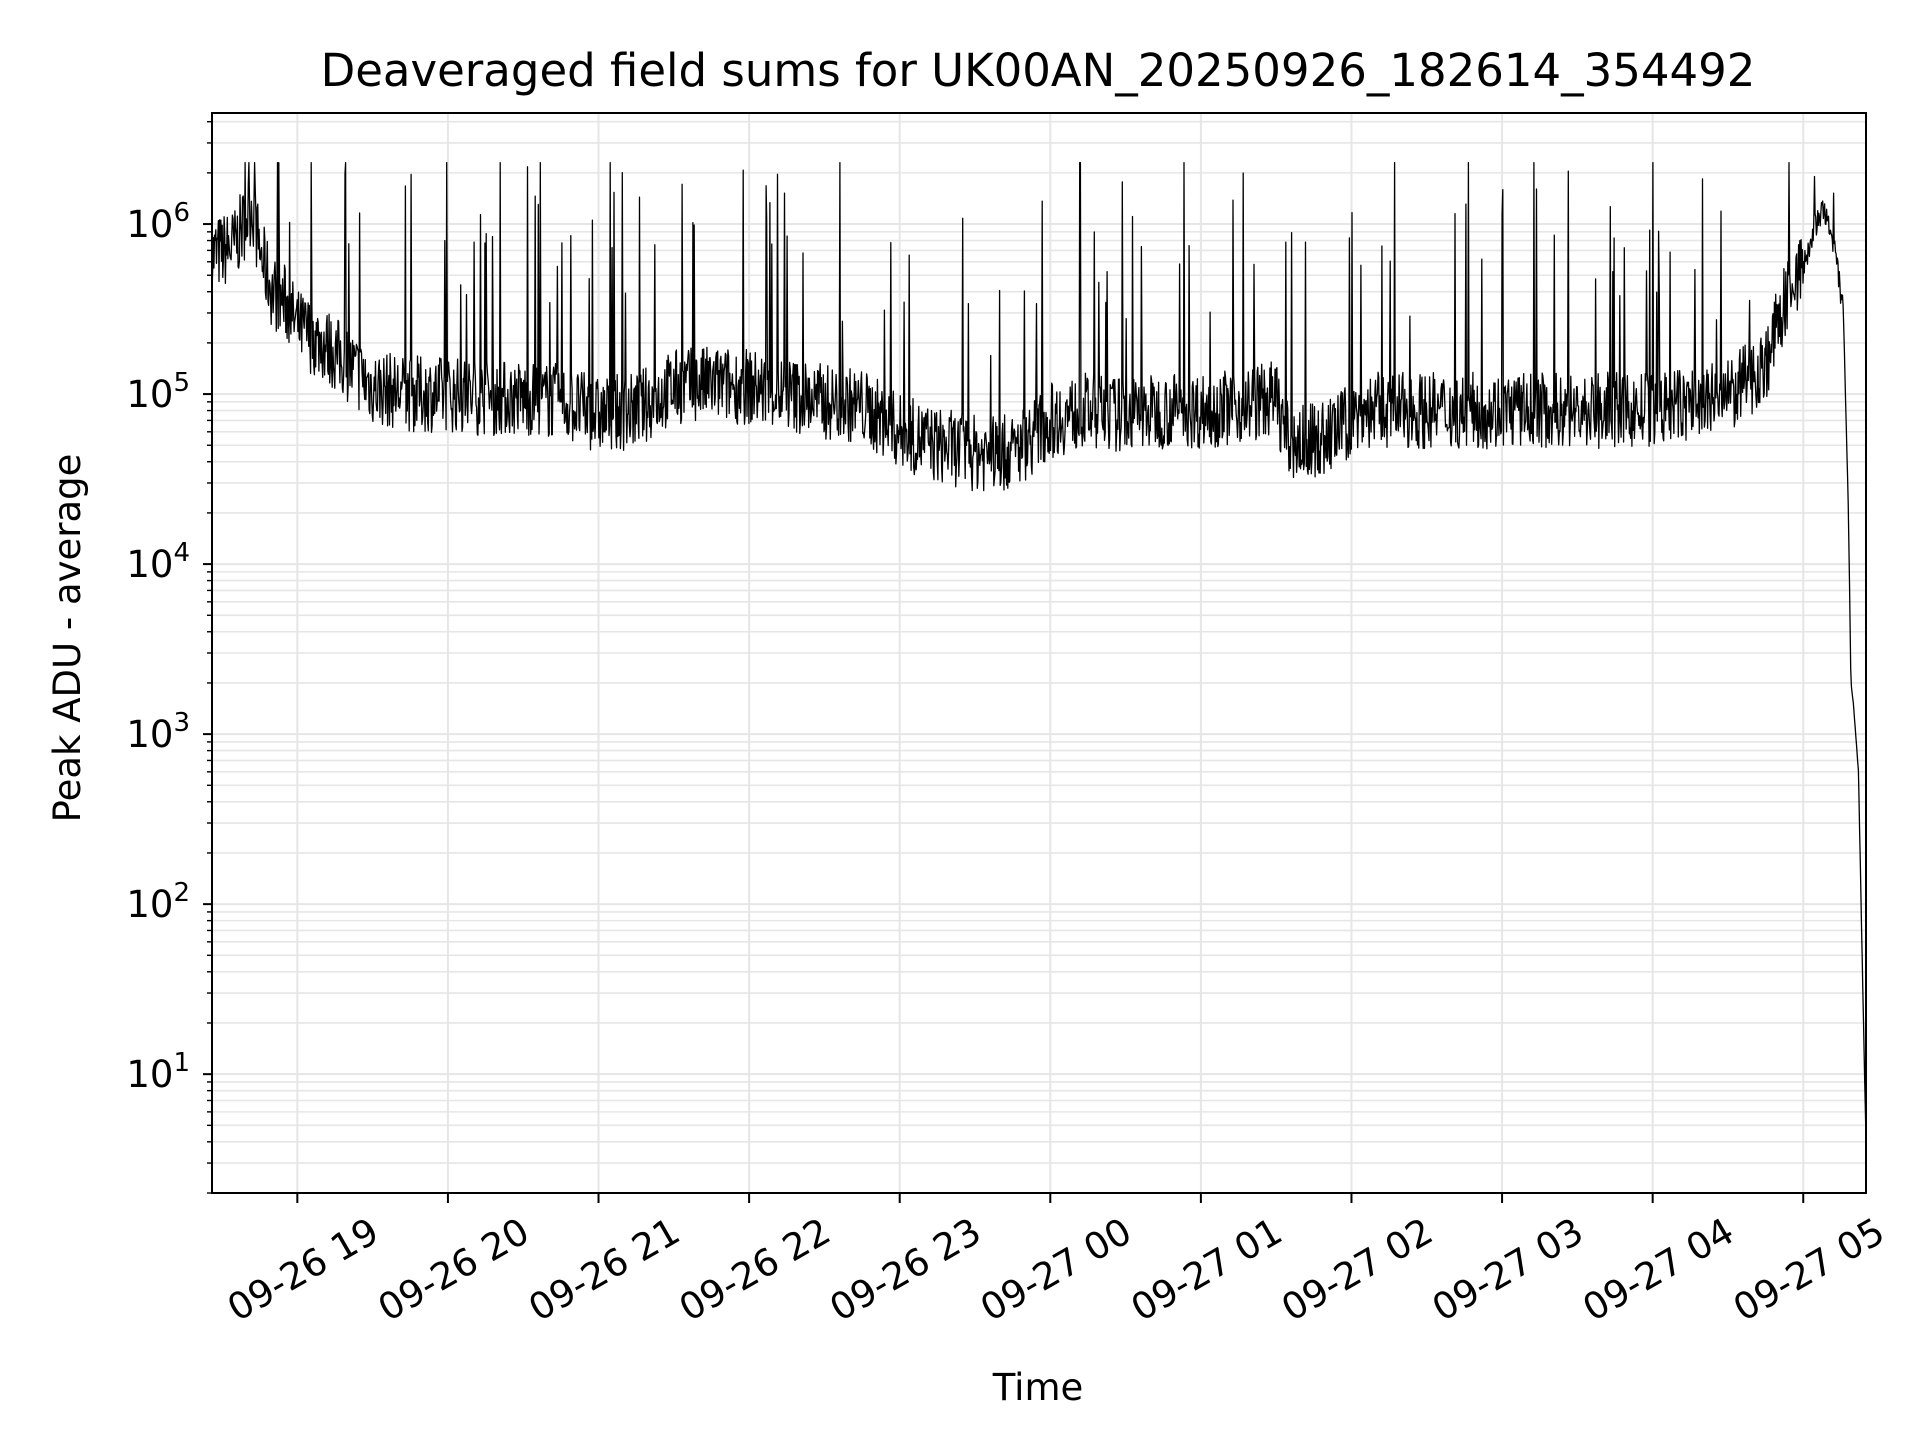 The width and height of the screenshot is (1920, 1445). Describe the element at coordinates (67, 638) in the screenshot. I see `y-axis-label: Peak ADU - average` at that location.